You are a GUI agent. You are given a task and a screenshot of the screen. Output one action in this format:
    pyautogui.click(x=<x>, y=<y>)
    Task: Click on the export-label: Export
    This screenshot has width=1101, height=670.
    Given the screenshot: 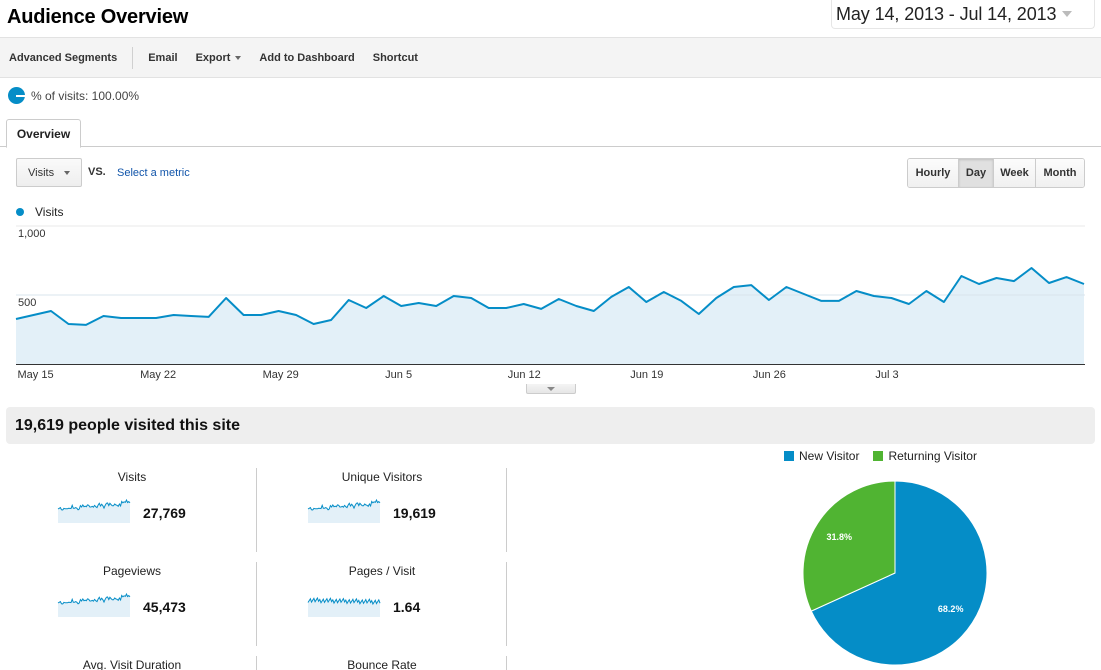 What is the action you would take?
    pyautogui.click(x=213, y=57)
    